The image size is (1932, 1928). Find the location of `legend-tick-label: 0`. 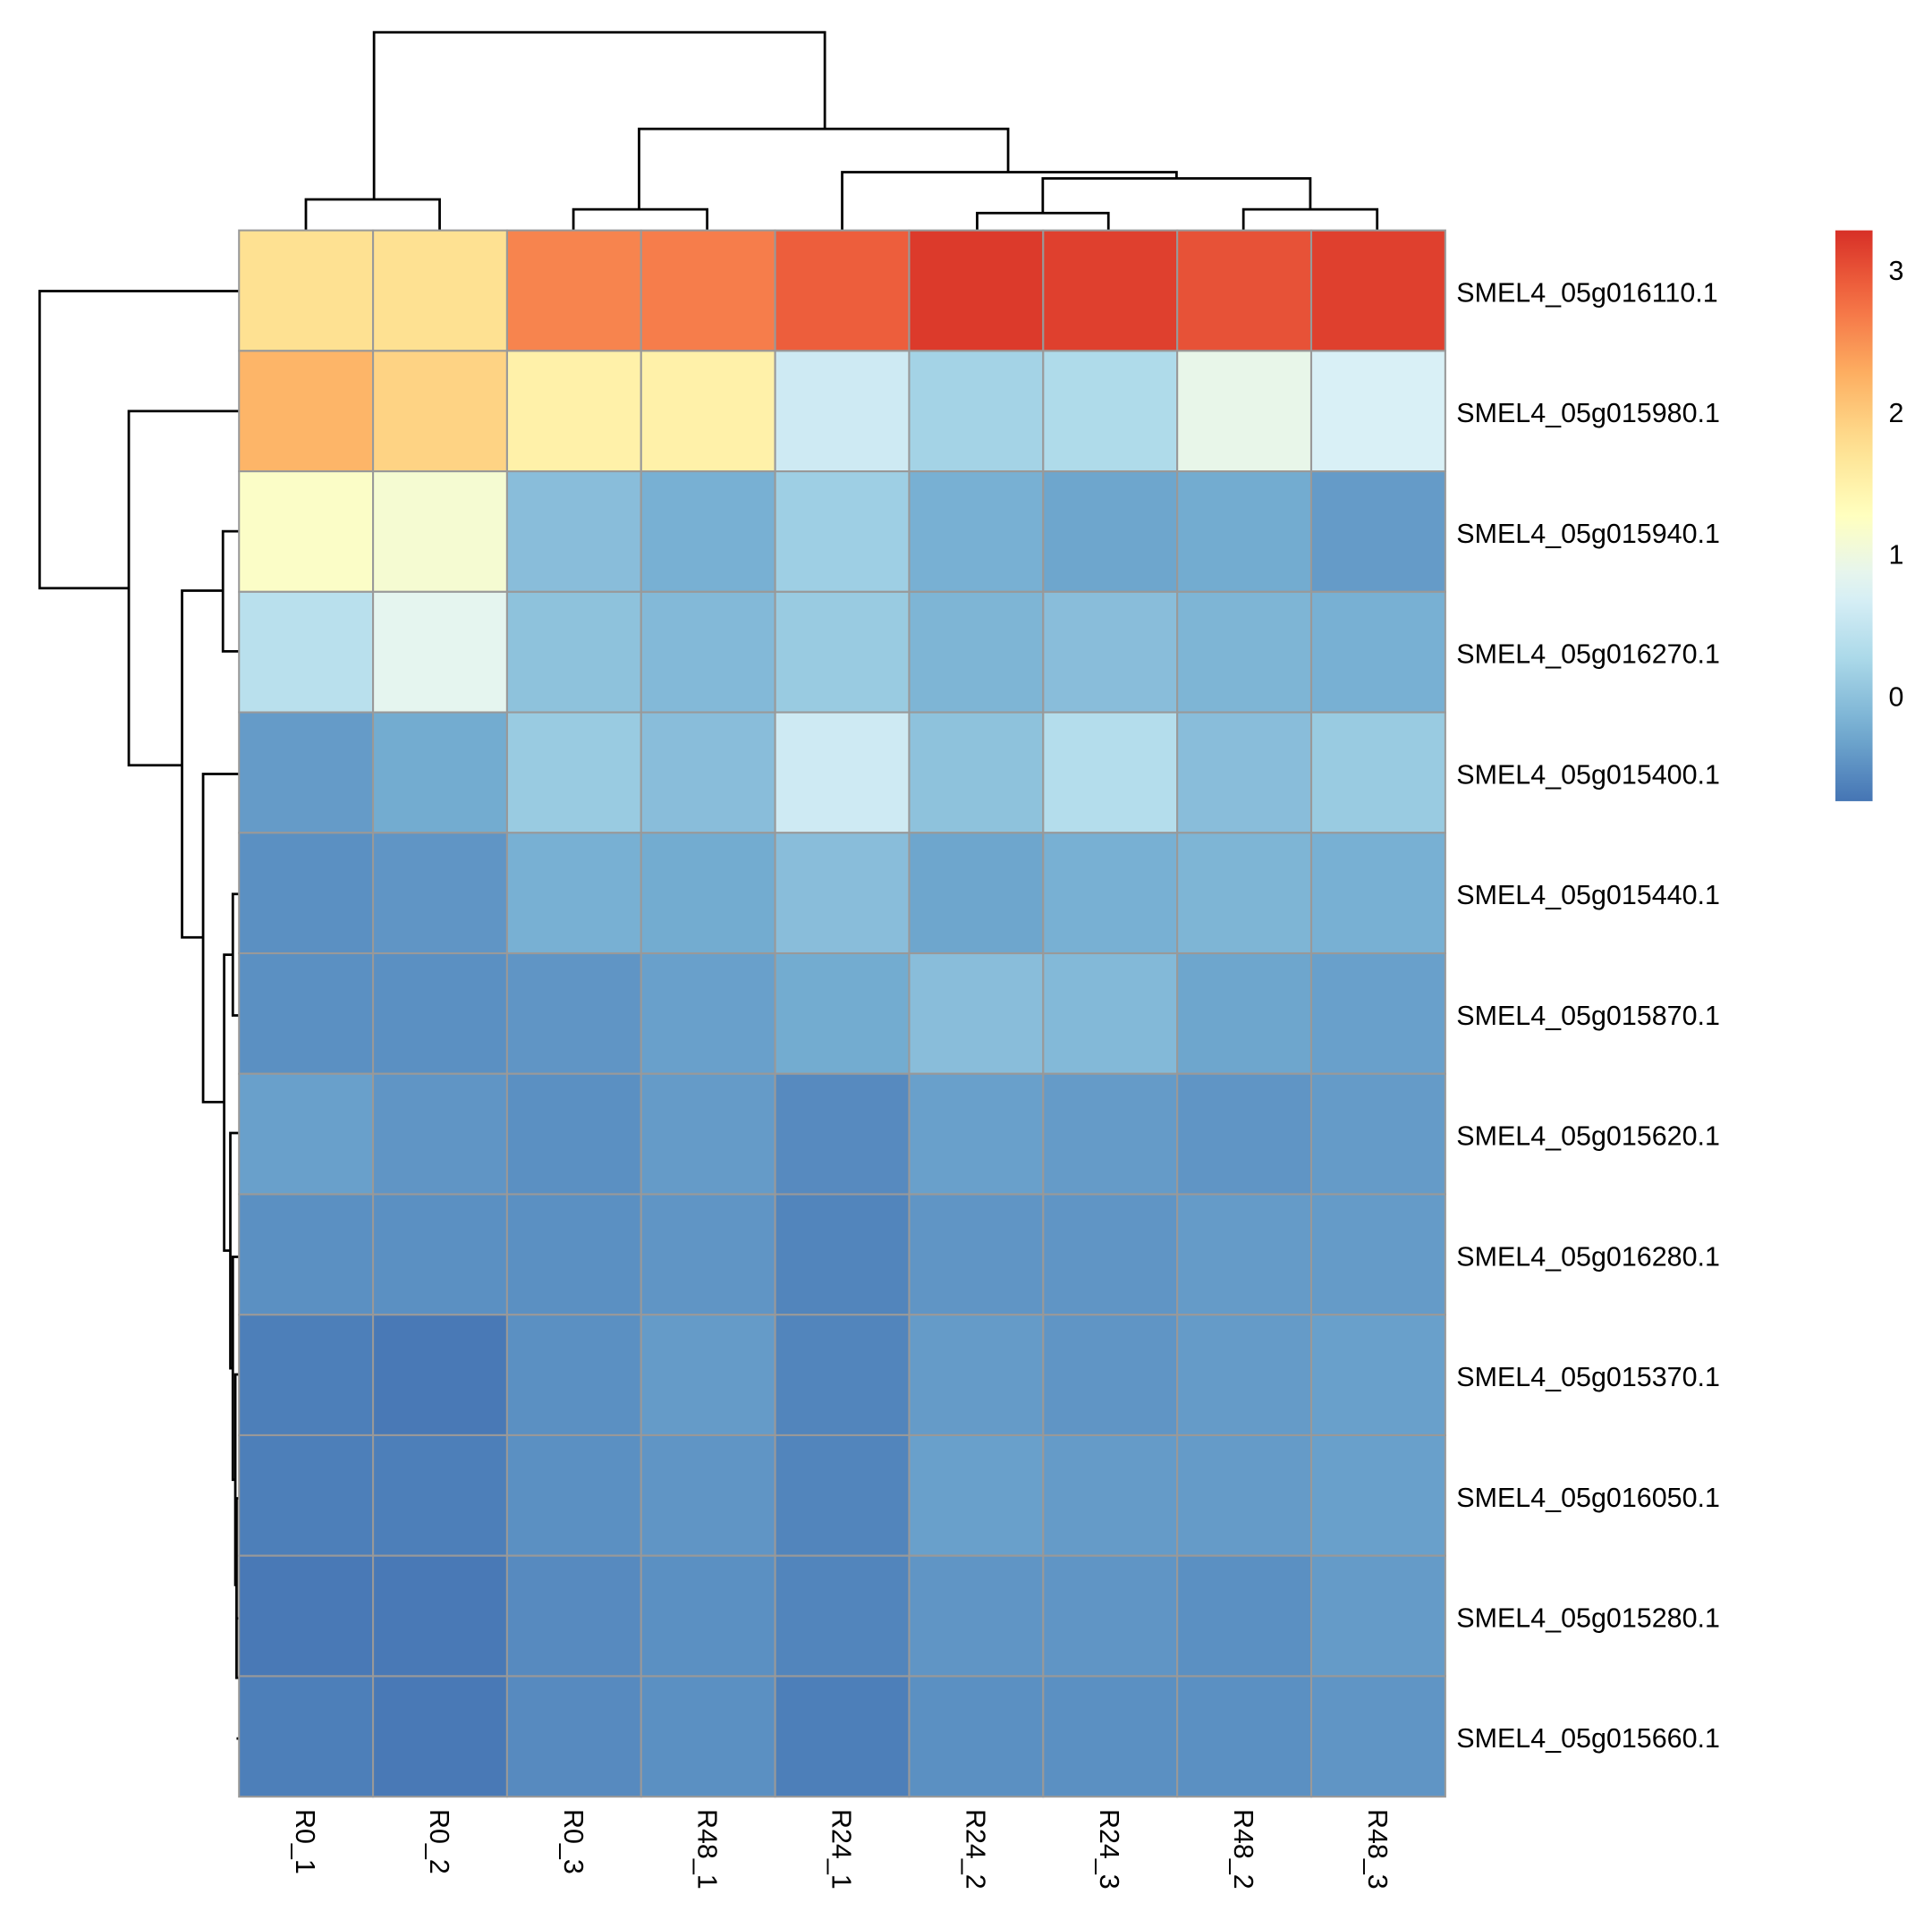

legend-tick-label: 0 is located at coordinates (1896, 697).